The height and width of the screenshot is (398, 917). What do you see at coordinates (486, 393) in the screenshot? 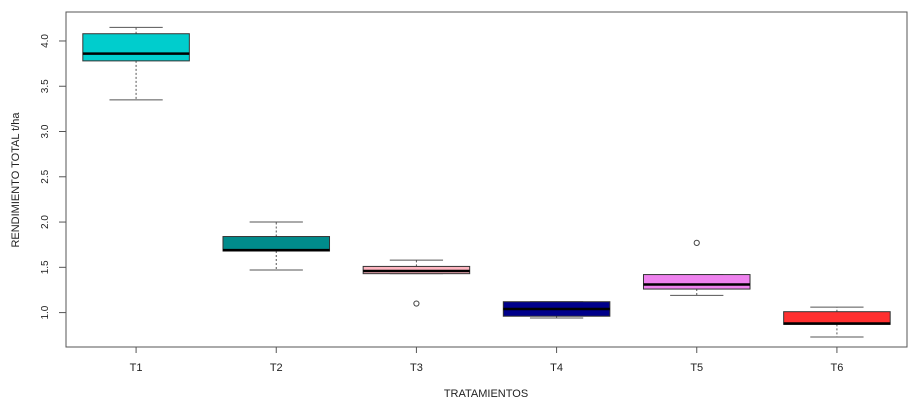
I see `x-axis-label: TRATAMIENTOS` at bounding box center [486, 393].